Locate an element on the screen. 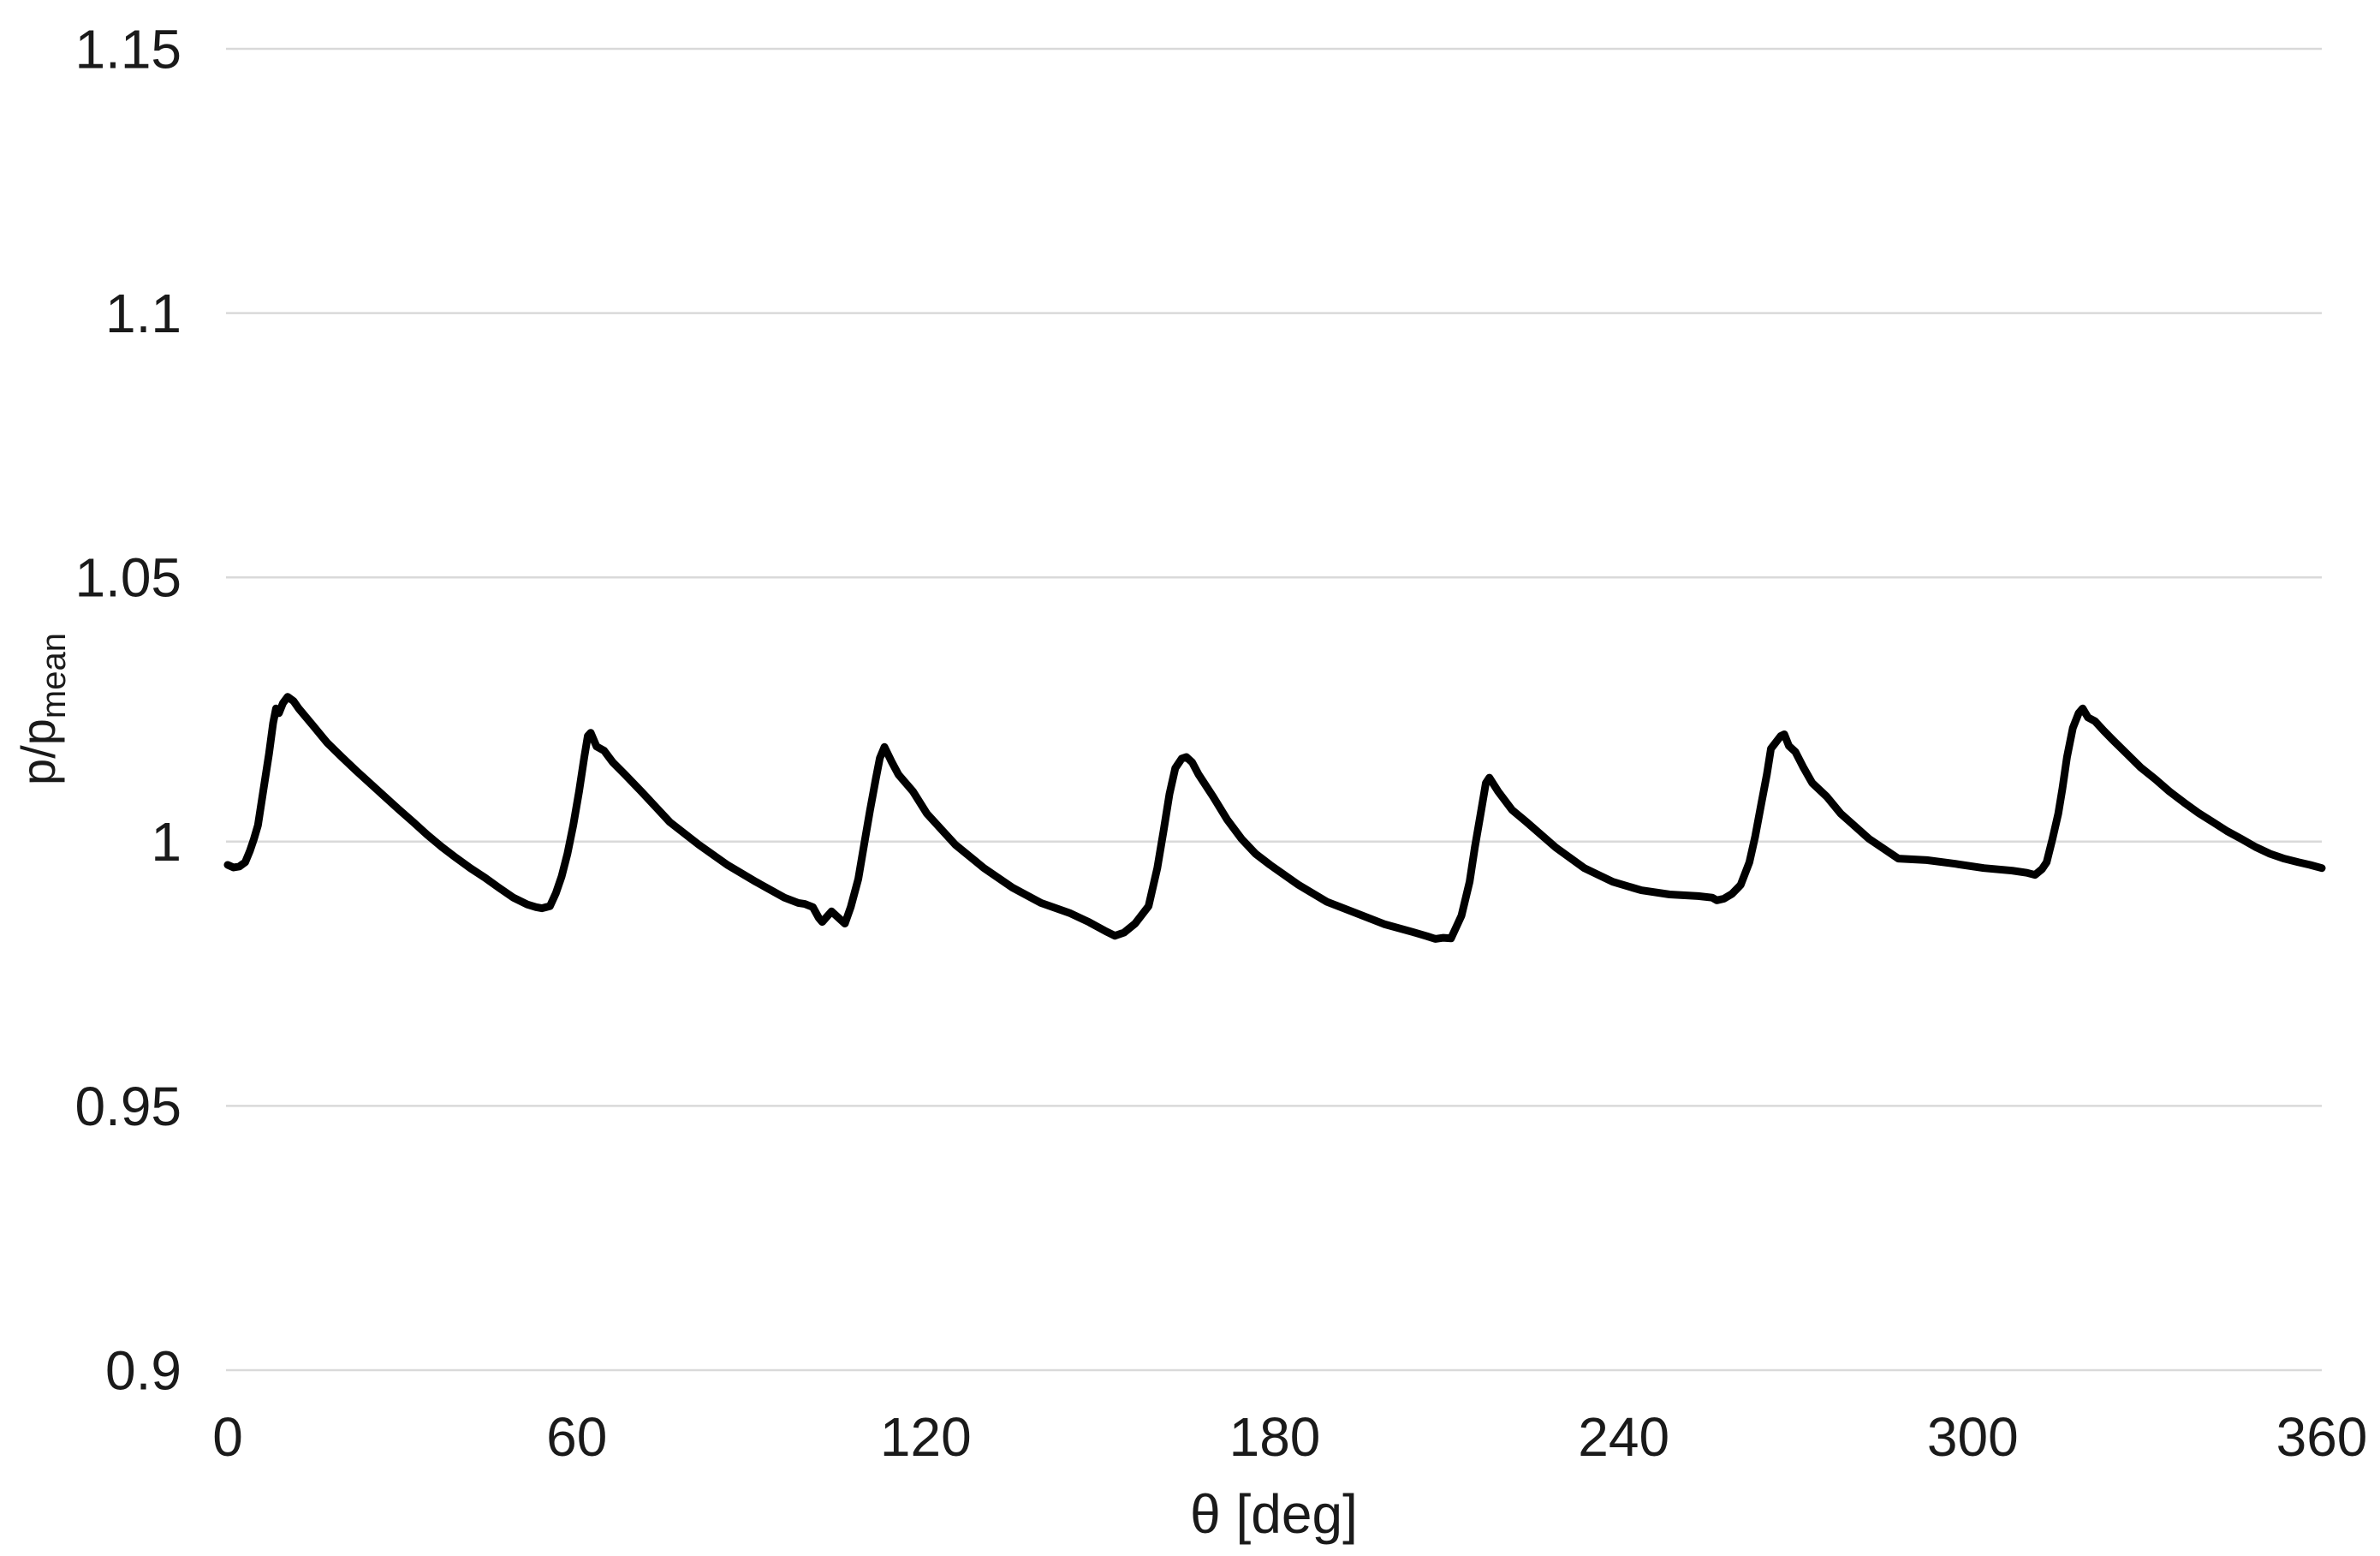  y-tick-label: 0.9 is located at coordinates (143, 1370).